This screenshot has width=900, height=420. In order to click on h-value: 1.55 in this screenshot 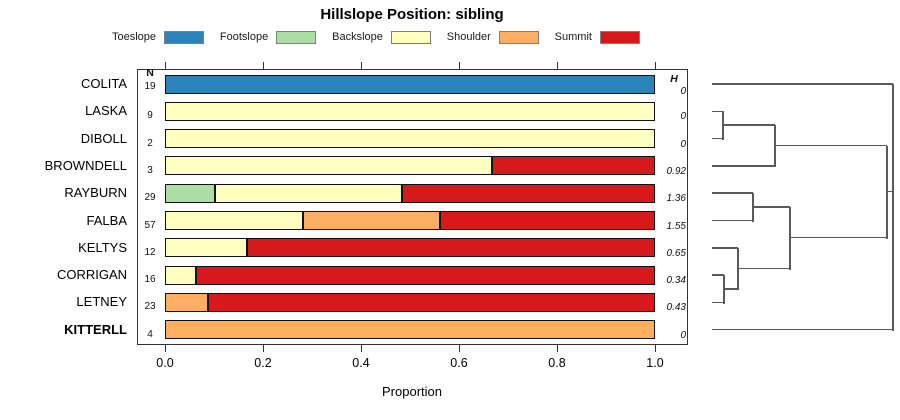, I will do `click(676, 226)`.